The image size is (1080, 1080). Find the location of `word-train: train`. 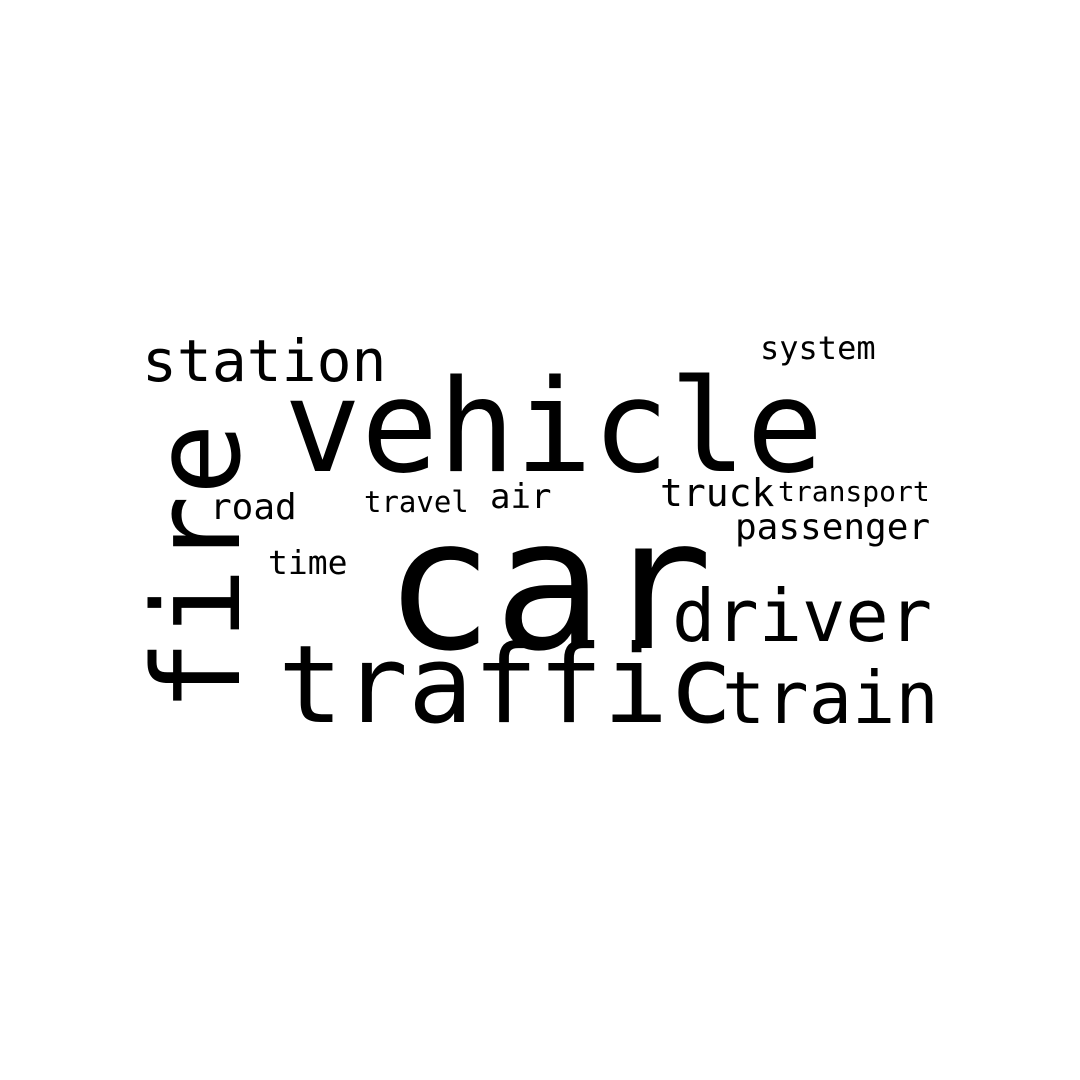

word-train: train is located at coordinates (830, 698).